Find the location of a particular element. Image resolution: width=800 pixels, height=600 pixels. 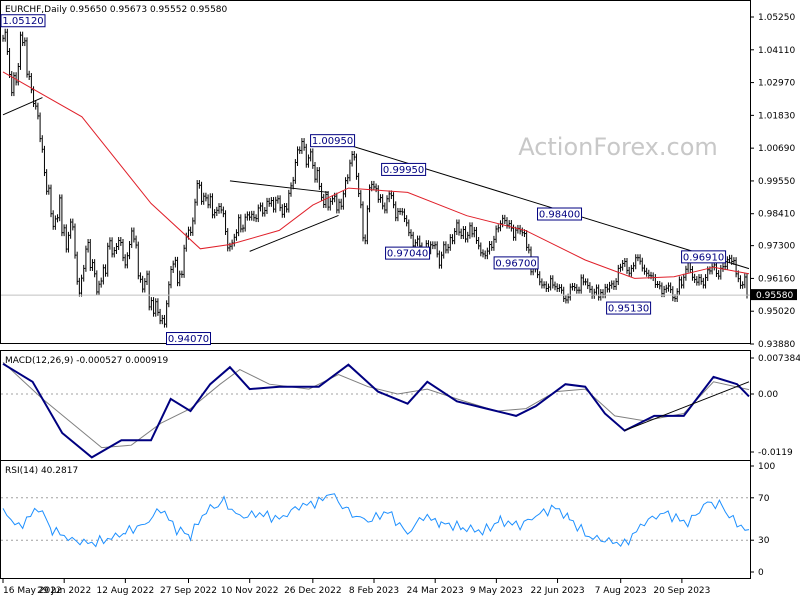

annotation-label: 1.00950 is located at coordinates (332, 141).